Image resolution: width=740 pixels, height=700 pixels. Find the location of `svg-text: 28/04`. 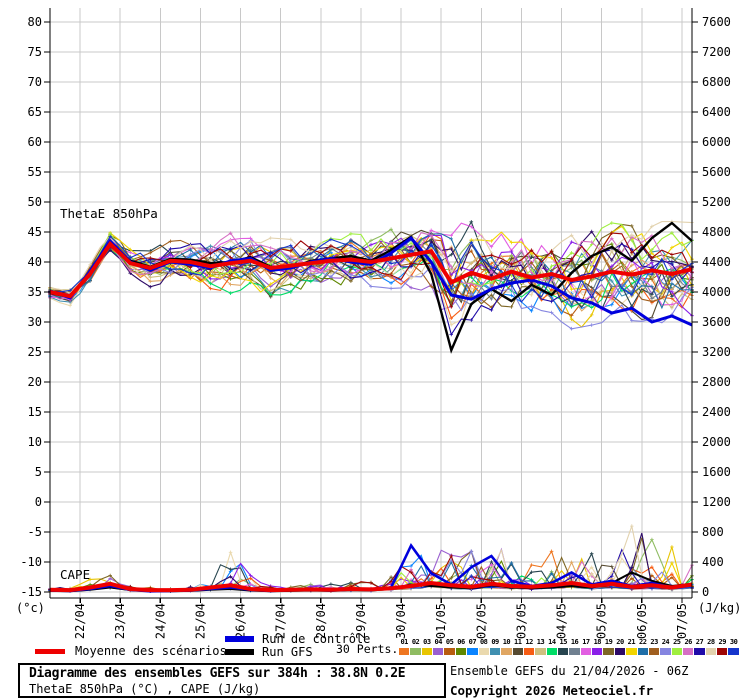

svg-text: 28/04 is located at coordinates (321, 621).